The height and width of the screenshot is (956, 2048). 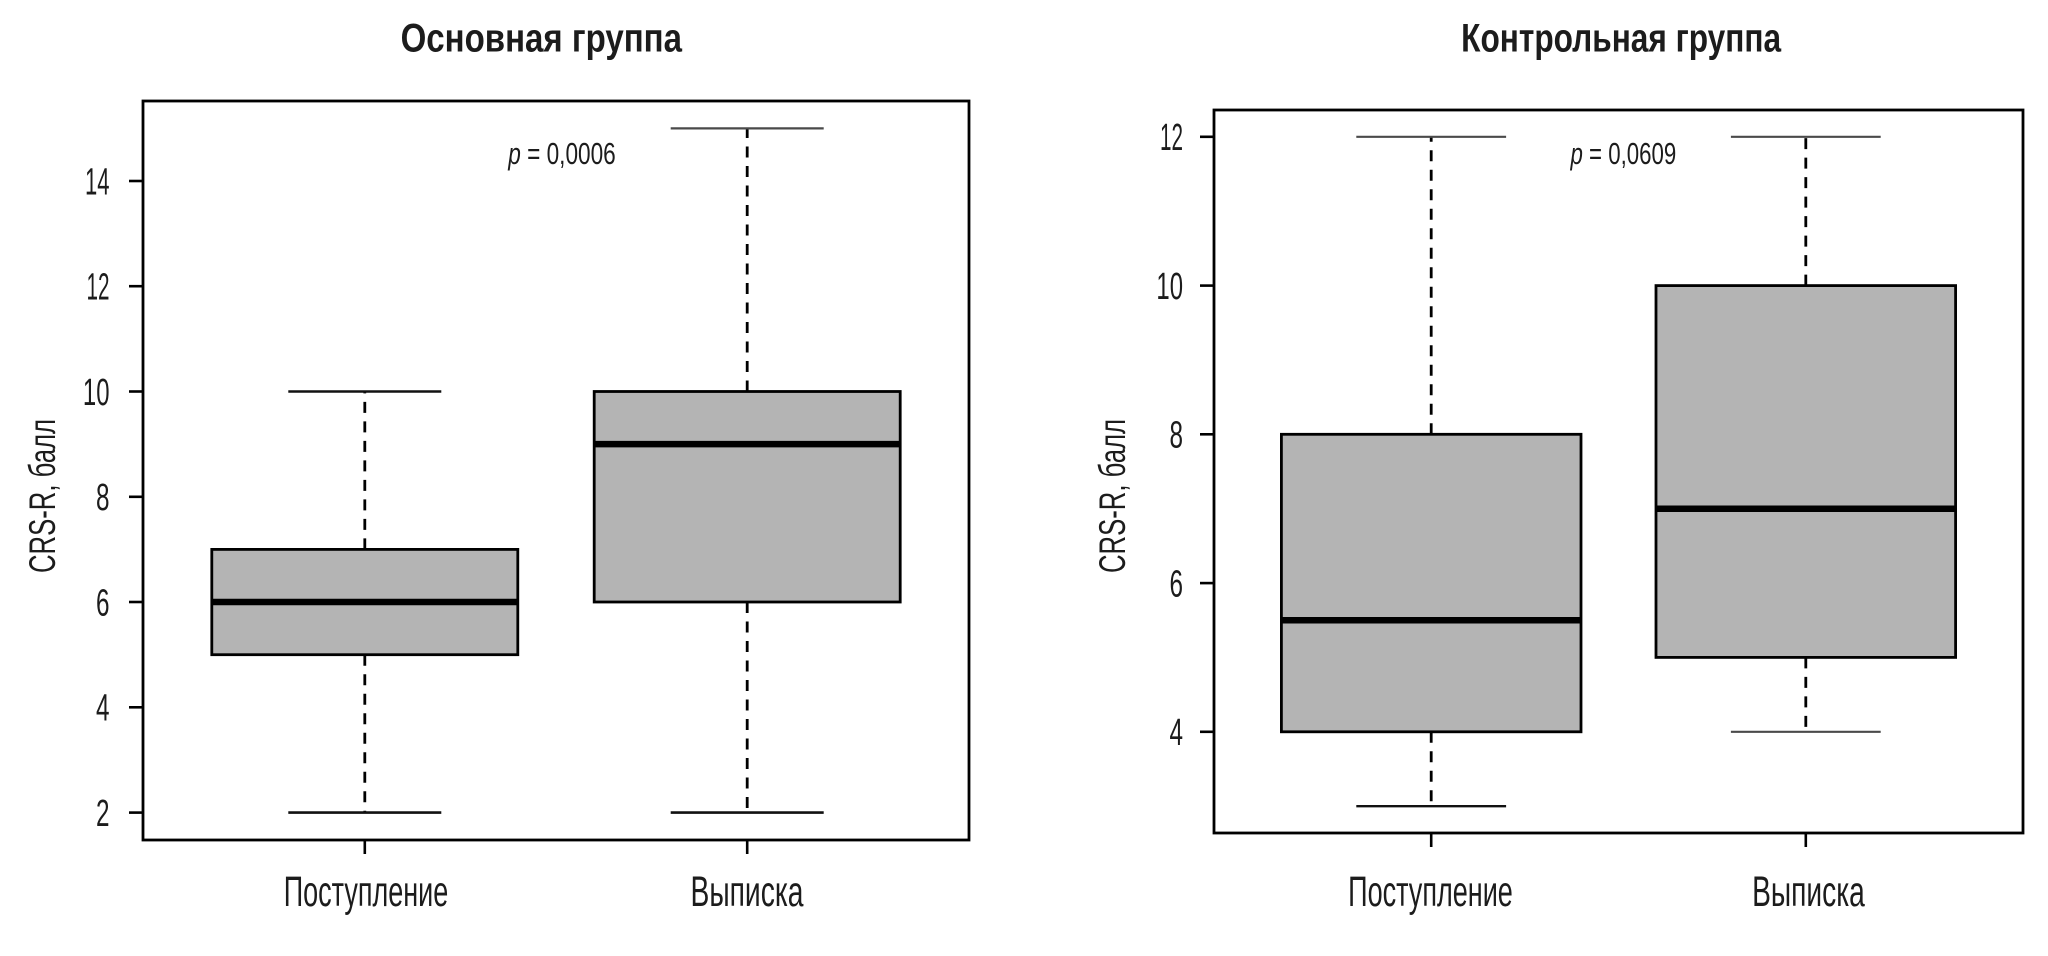 I want to click on svg-text: p = 0,0006, so click(x=562, y=153).